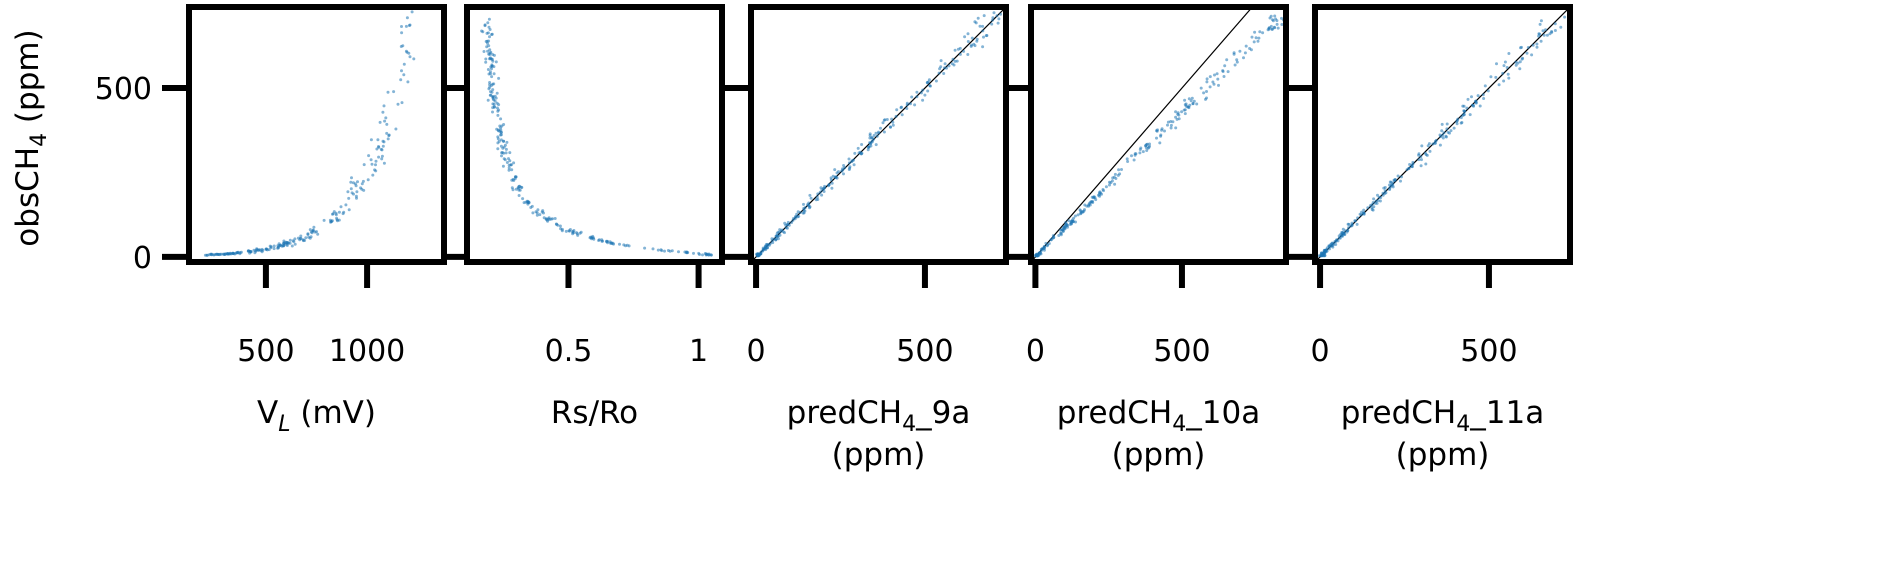 The image size is (1899, 574). What do you see at coordinates (1157, 238) in the screenshot?
I see `panel-p10a: 0 500 predCH4_10a(ppm)` at bounding box center [1157, 238].